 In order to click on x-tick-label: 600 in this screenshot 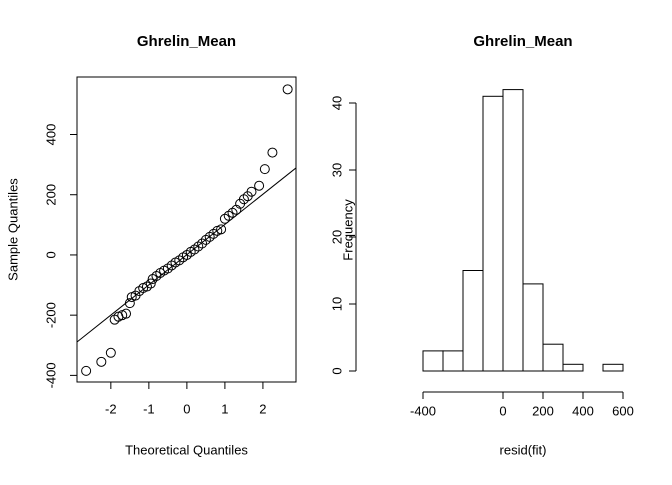, I will do `click(623, 410)`.